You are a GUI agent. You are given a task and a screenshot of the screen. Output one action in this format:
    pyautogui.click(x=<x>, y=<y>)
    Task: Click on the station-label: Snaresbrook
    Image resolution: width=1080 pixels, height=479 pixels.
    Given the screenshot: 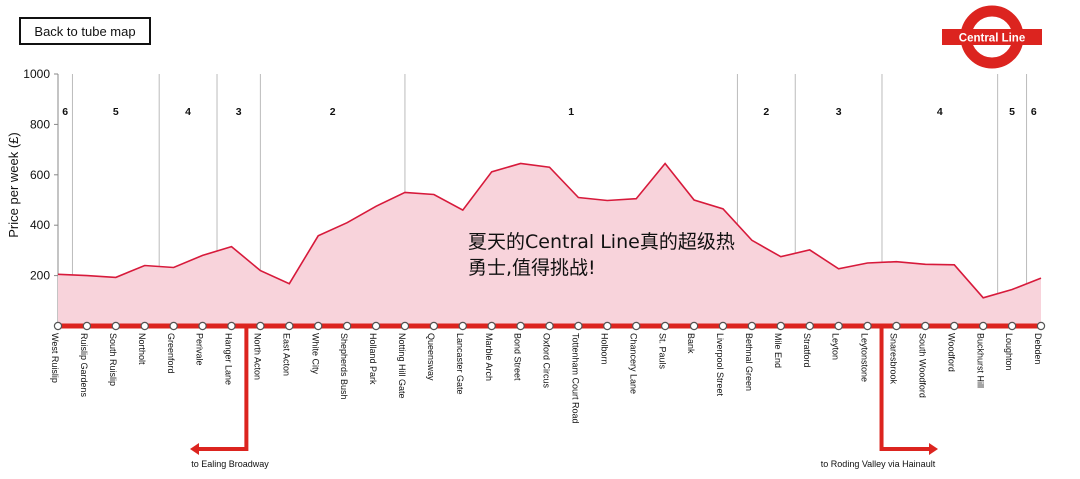 What is the action you would take?
    pyautogui.click(x=894, y=359)
    